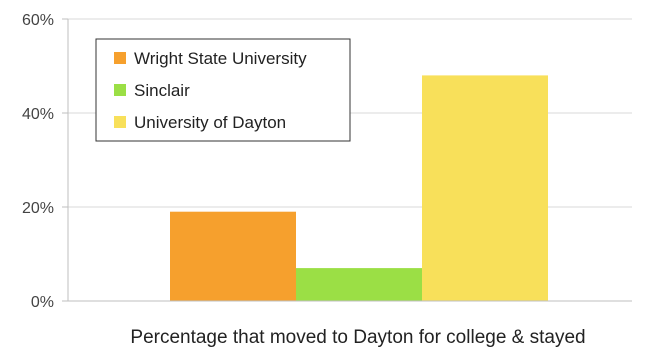 This screenshot has width=647, height=351. I want to click on bar-wright-state-university, so click(233, 256).